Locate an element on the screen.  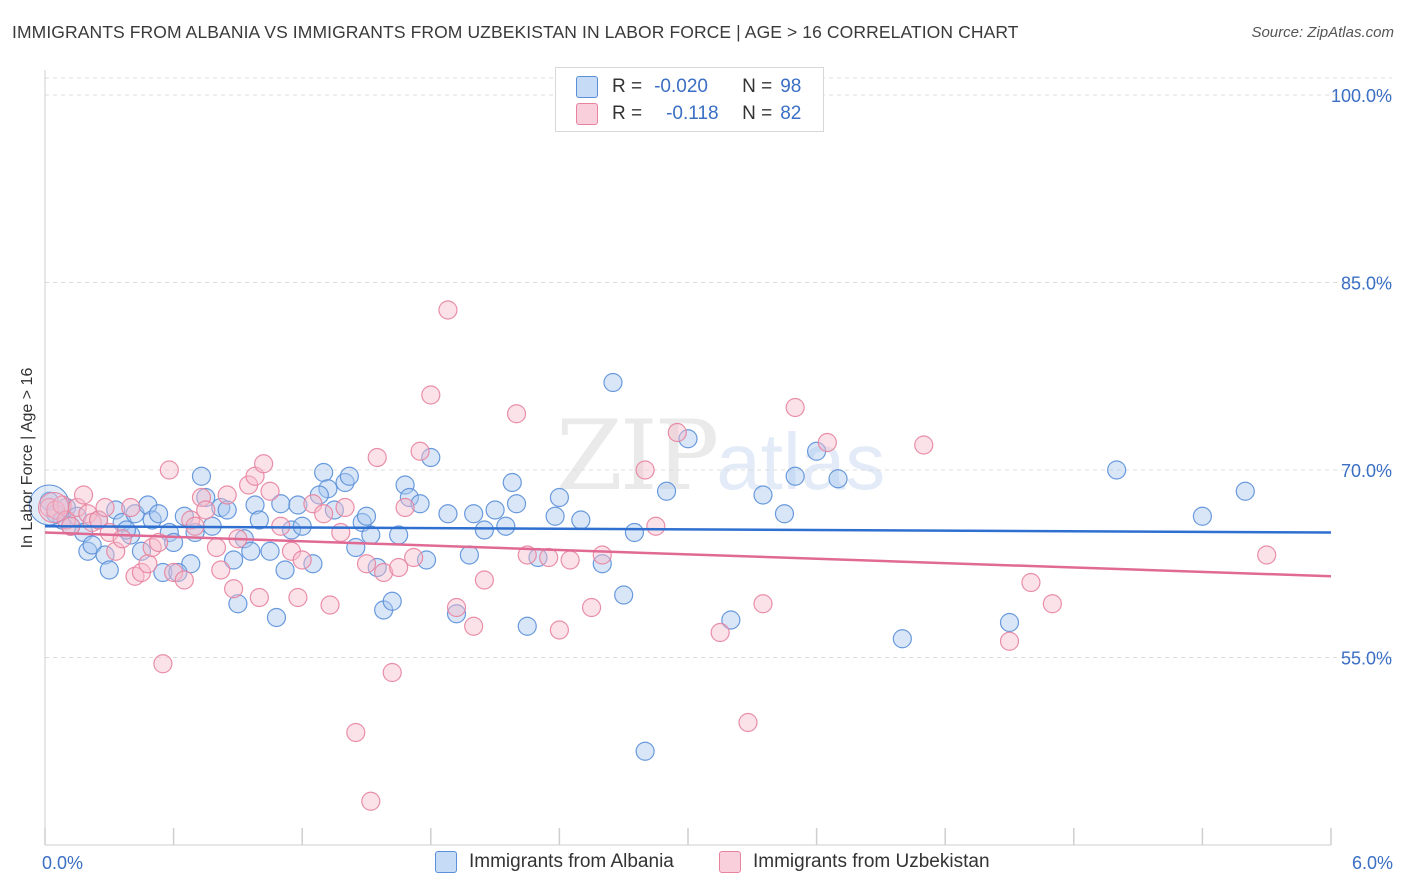
uzbekistan-trend-line is located at coordinates (688, 554).